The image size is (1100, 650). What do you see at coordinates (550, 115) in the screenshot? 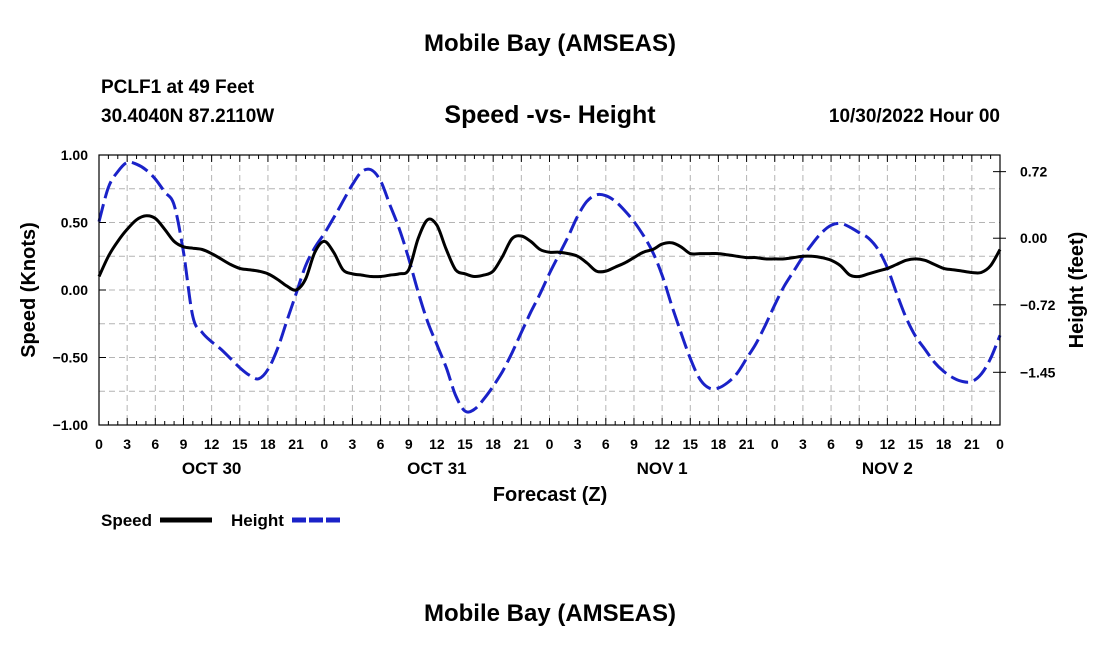
I see `chart-subtitle: Speed -vs- Height` at bounding box center [550, 115].